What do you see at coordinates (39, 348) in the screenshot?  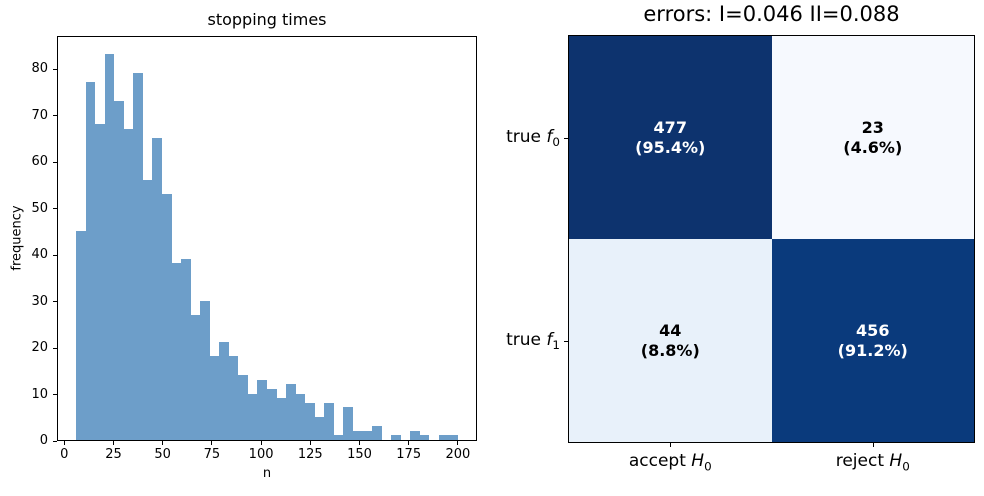 I see `y-tick-label: 20` at bounding box center [39, 348].